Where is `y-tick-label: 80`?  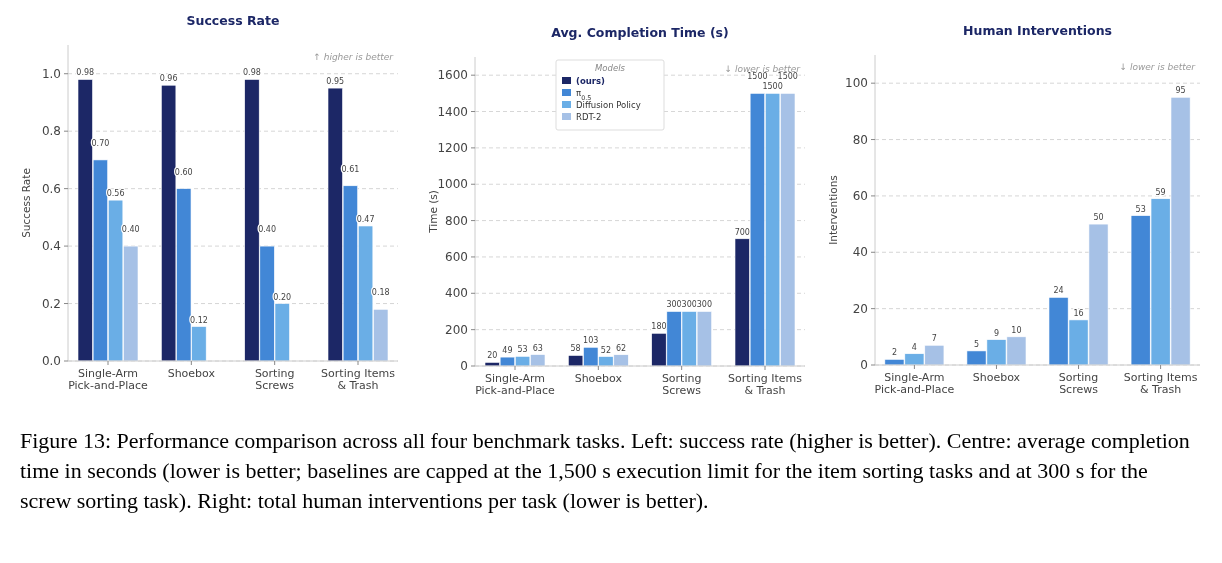
y-tick-label: 80 is located at coordinates (860, 139).